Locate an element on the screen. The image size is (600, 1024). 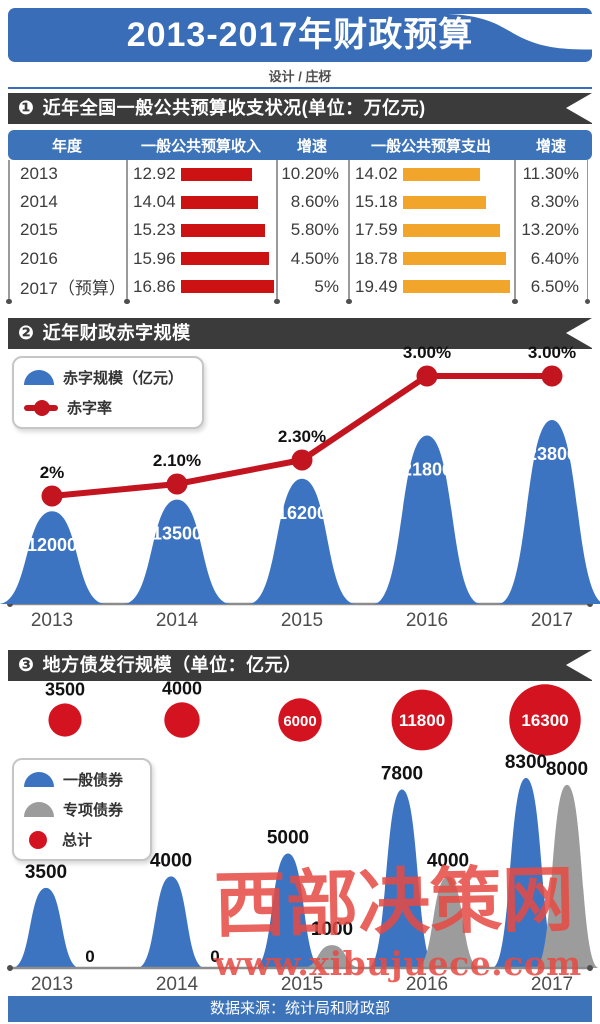
bubble-value-label: 6000 is located at coordinates (299, 721).